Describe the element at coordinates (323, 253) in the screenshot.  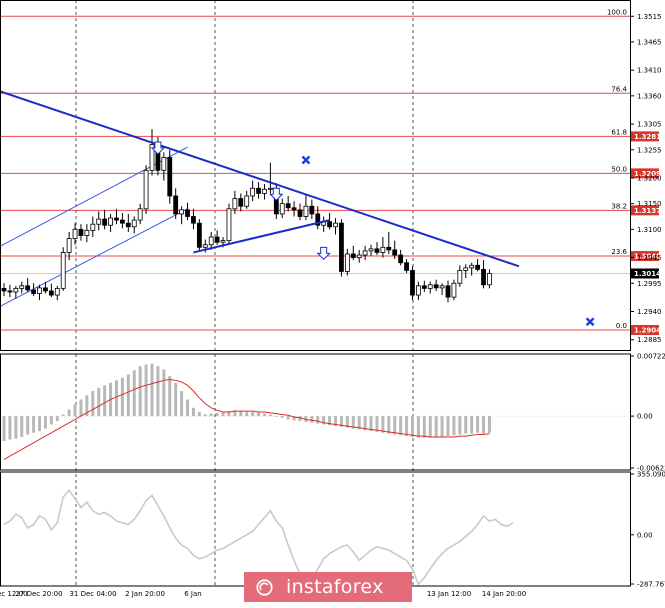
I see `arrow-down-icon` at that location.